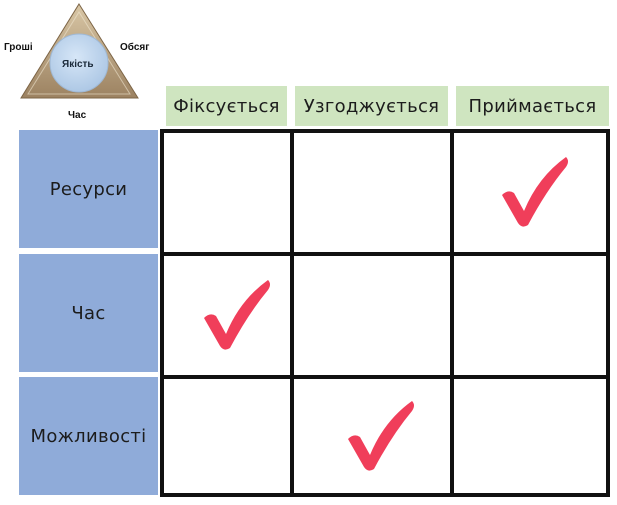 This screenshot has height=505, width=617. Describe the element at coordinates (88, 189) in the screenshot. I see `row-header-resources: Ресурси` at that location.